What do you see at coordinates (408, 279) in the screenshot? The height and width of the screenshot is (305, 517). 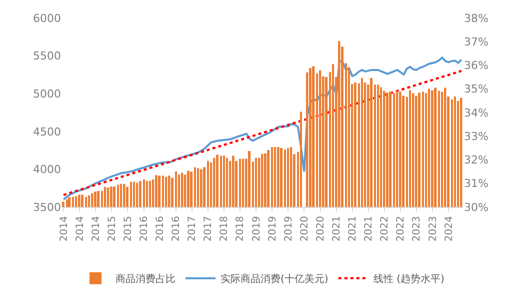 I see `legend-label: 线性 (趋势水平)` at bounding box center [408, 279].